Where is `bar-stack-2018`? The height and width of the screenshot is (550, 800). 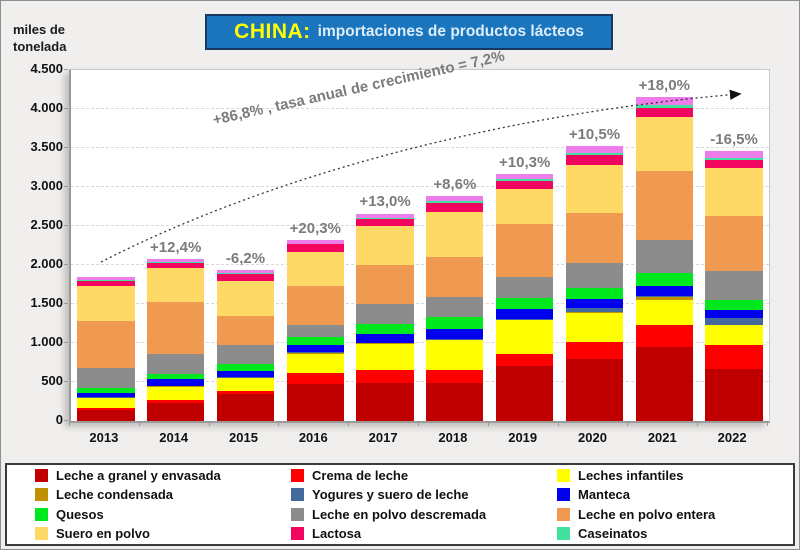 bar-stack-2018 is located at coordinates (455, 308).